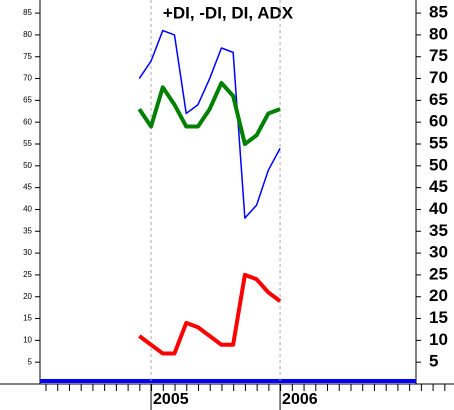 This screenshot has height=410, width=454. What do you see at coordinates (300, 399) in the screenshot?
I see `x-tick-label: 2006` at bounding box center [300, 399].